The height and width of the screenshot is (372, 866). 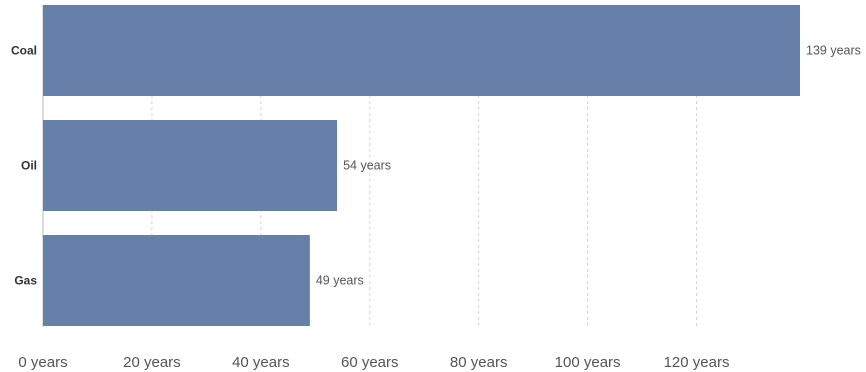 I want to click on category-labels: Coal Oil Gas, so click(x=24, y=166).